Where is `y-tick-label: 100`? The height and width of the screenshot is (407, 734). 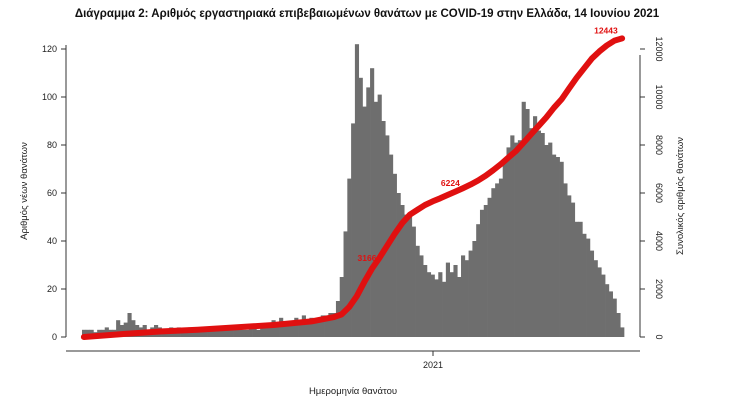 y-tick-label: 100 is located at coordinates (49, 97).